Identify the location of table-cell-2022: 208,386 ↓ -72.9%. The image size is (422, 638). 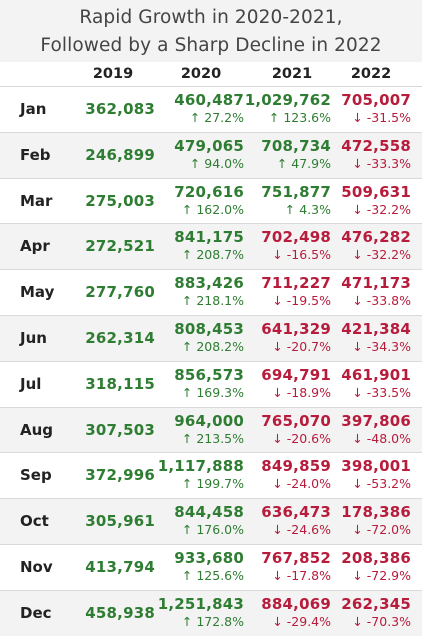
(361, 566).